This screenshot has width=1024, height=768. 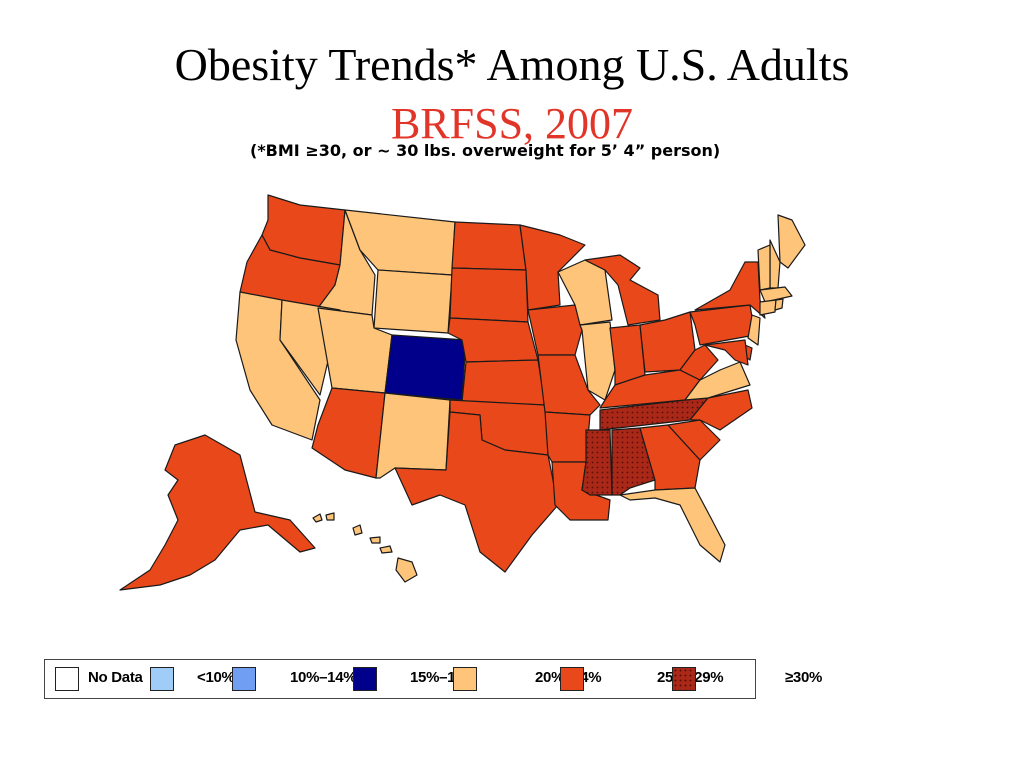 I want to click on state-MI, so click(x=622, y=290).